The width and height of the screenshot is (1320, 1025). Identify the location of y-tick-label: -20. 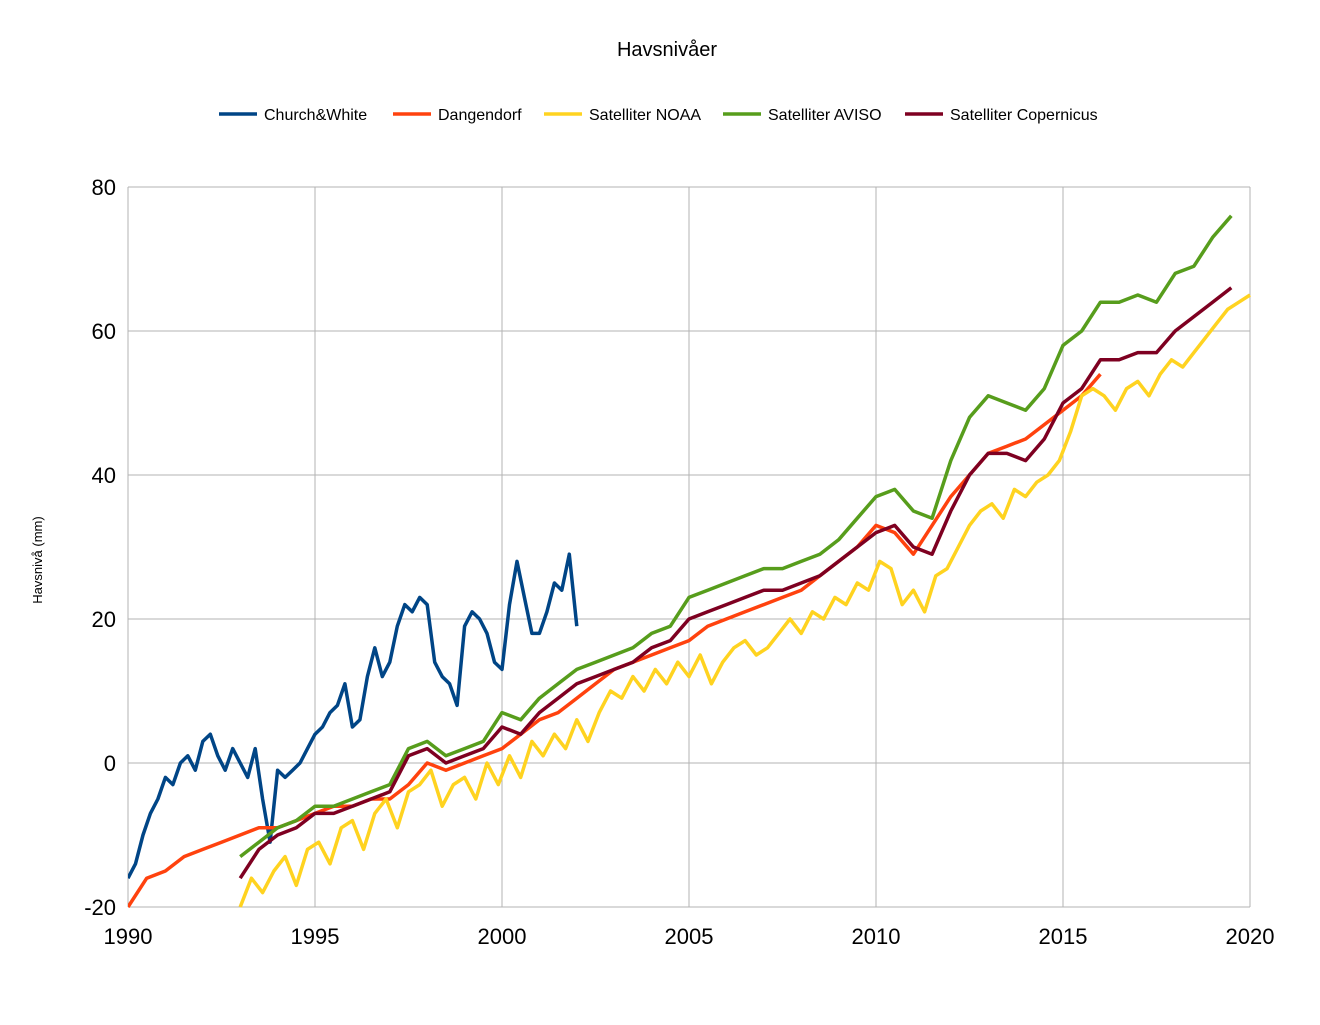
(100, 907).